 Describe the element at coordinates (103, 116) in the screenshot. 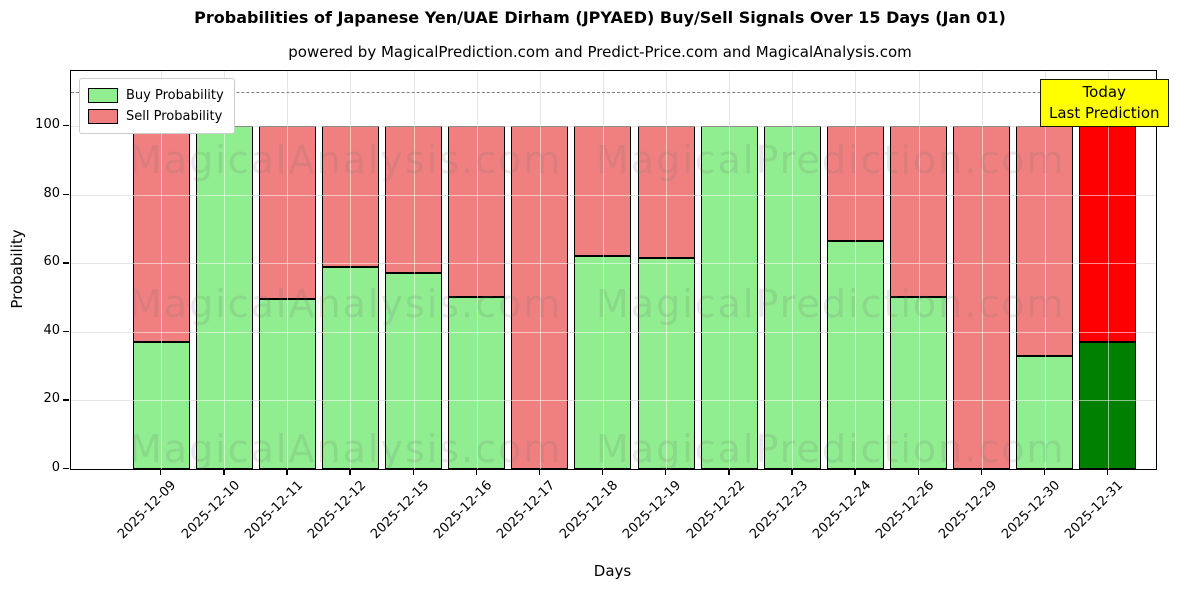

I see `sell-swatch-icon` at that location.